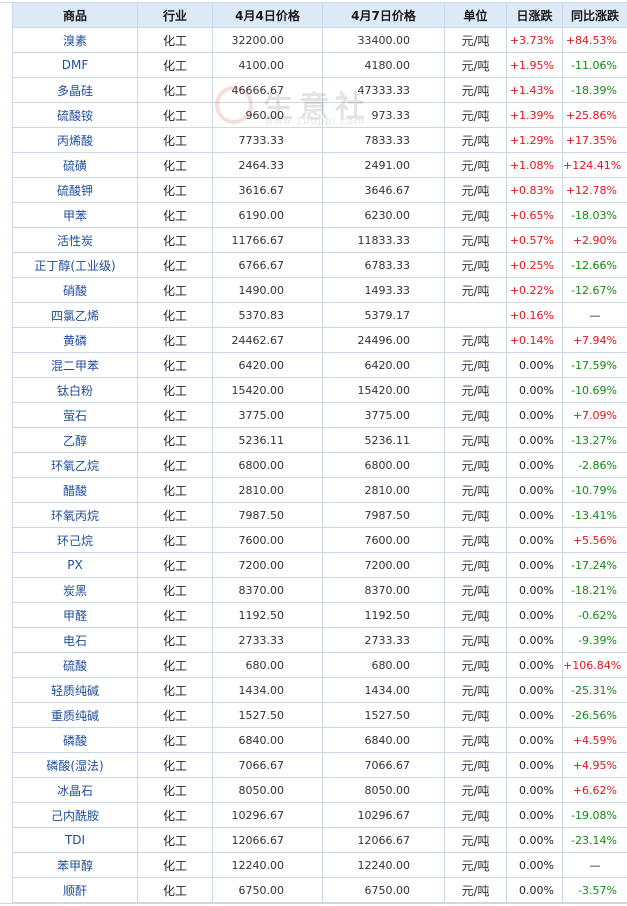 The width and height of the screenshot is (627, 906). I want to click on commodity-name: 硫酸铵, so click(75, 115).